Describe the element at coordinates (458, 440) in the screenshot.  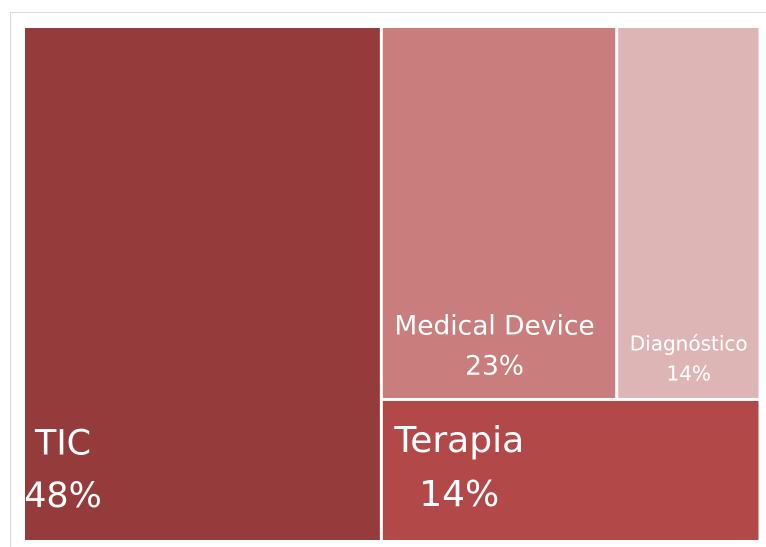
I see `tile-label: Terapia` at that location.